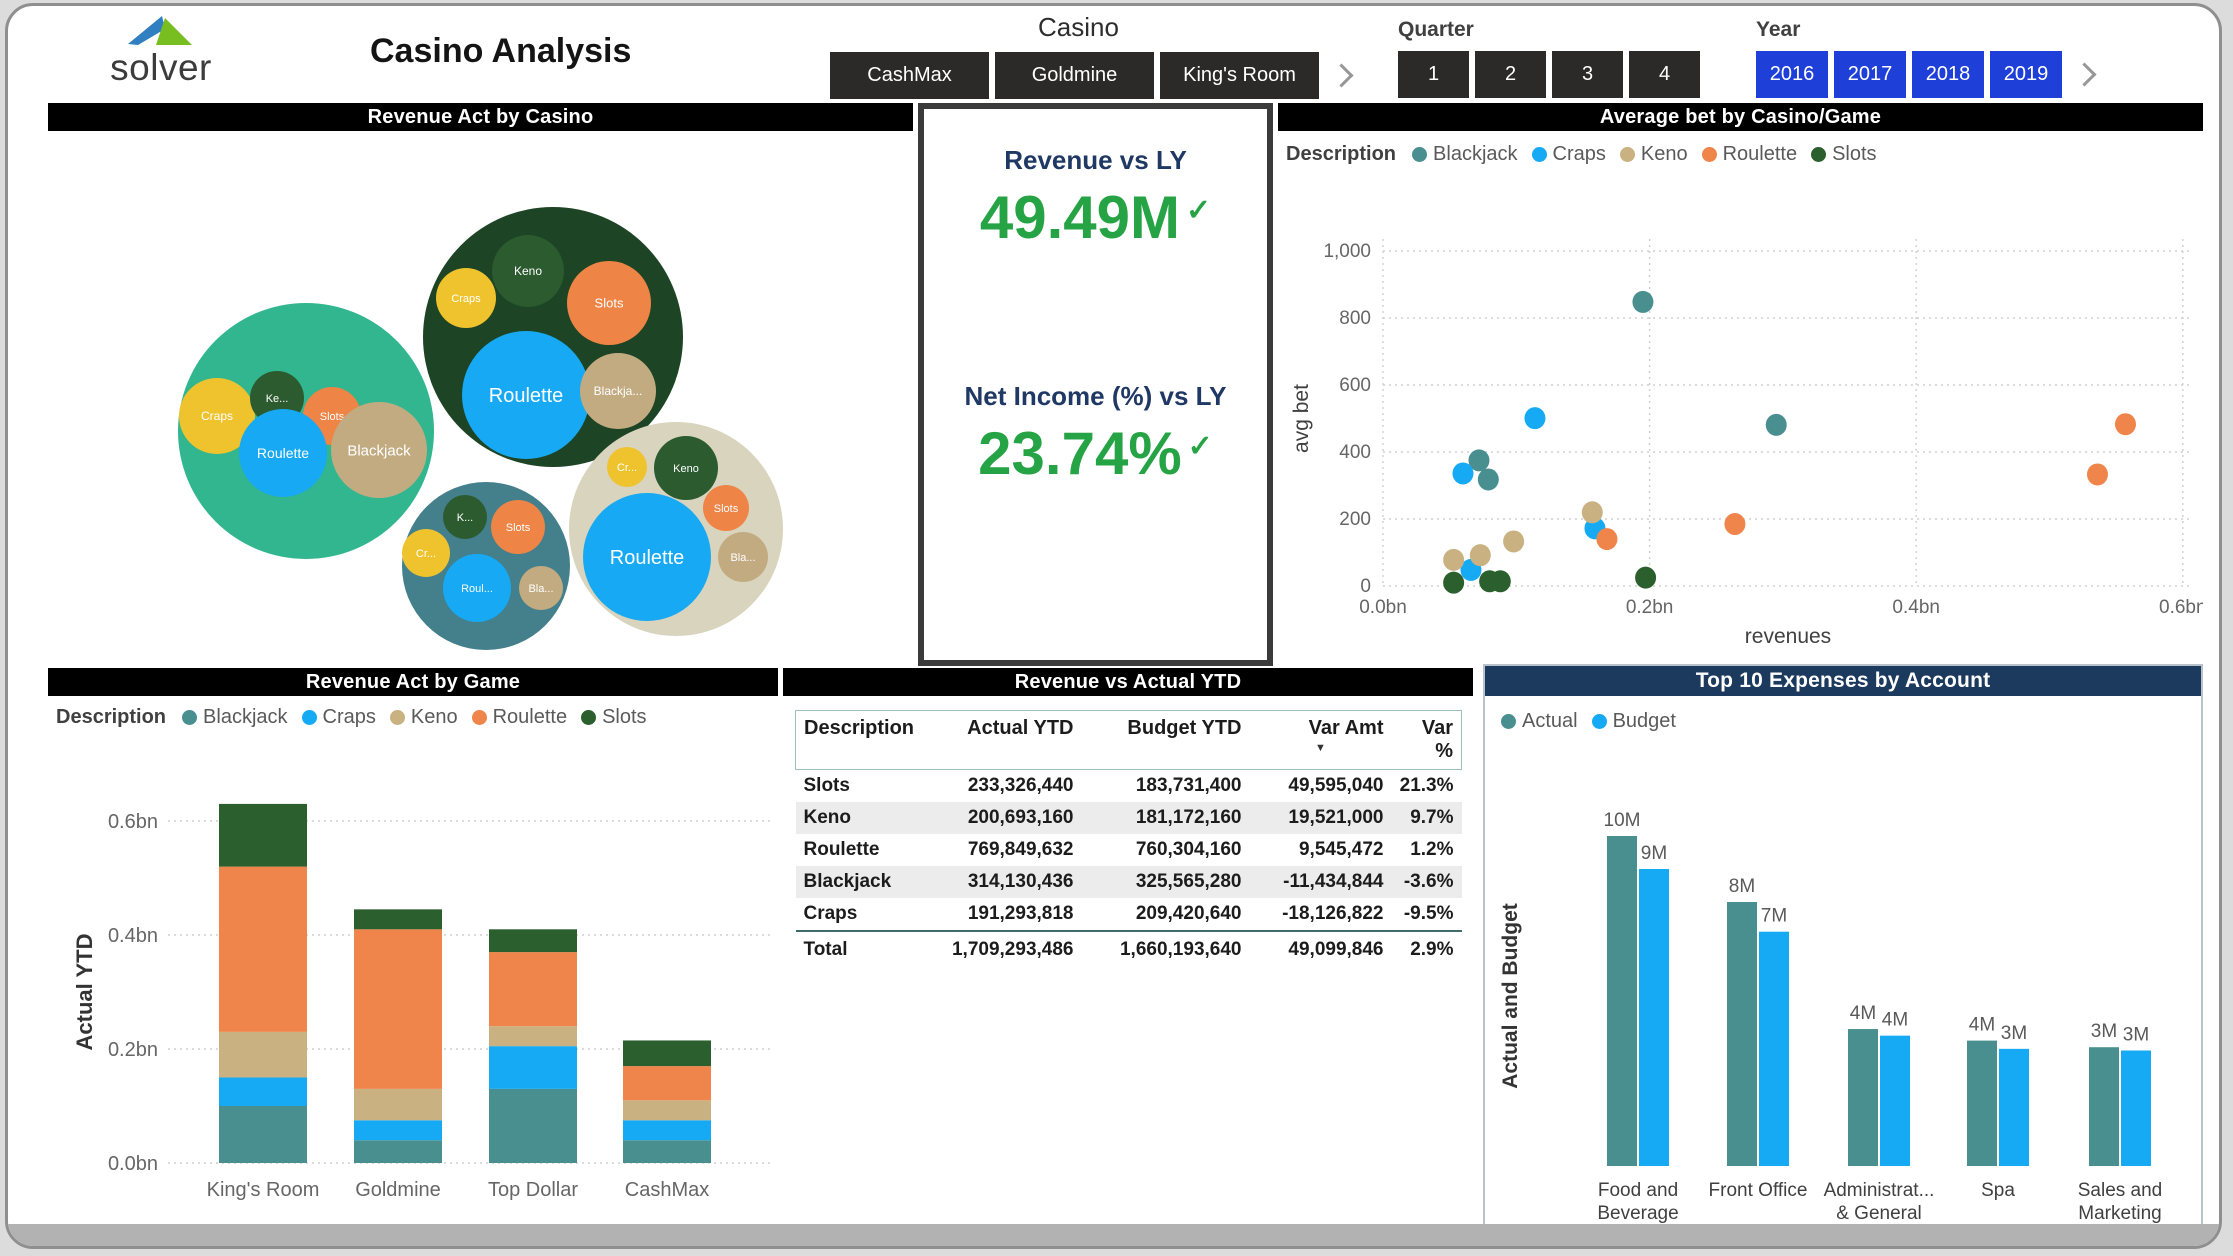 This screenshot has height=1256, width=2233. What do you see at coordinates (1002, 740) in the screenshot?
I see `table-header-actual-ytd: Actual YTD` at bounding box center [1002, 740].